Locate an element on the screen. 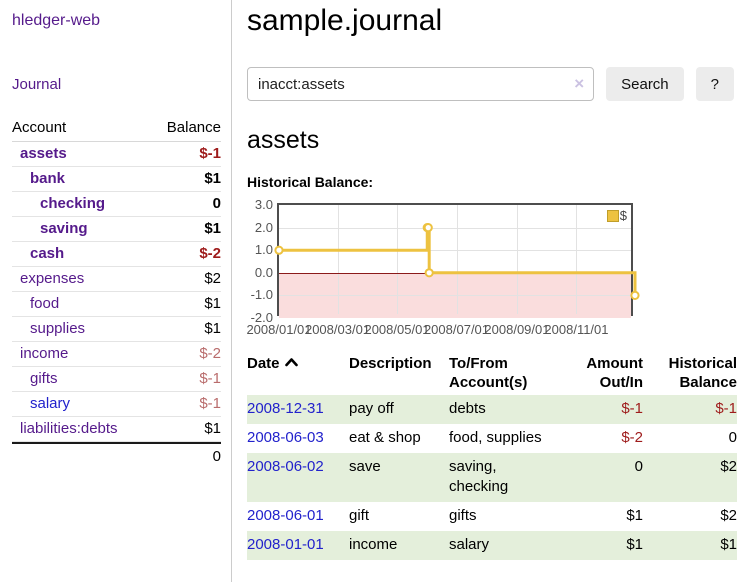 The image size is (742, 582). register-row: 2008-01-01 income salary $1 $1 is located at coordinates (492, 545).